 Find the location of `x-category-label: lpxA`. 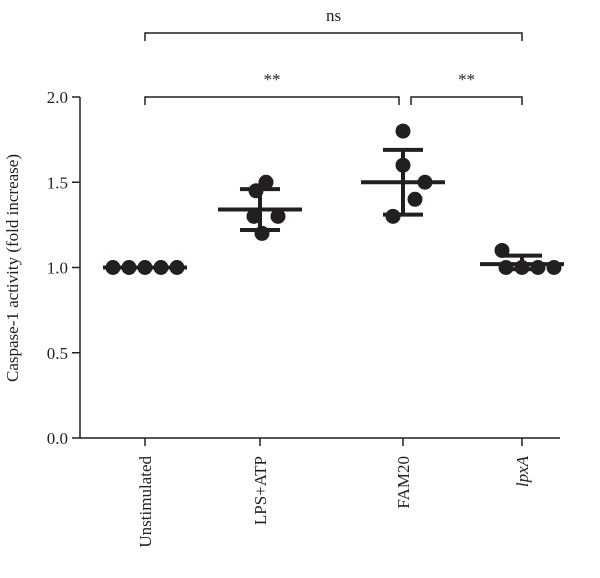

x-category-label: lpxA is located at coordinates (522, 471).